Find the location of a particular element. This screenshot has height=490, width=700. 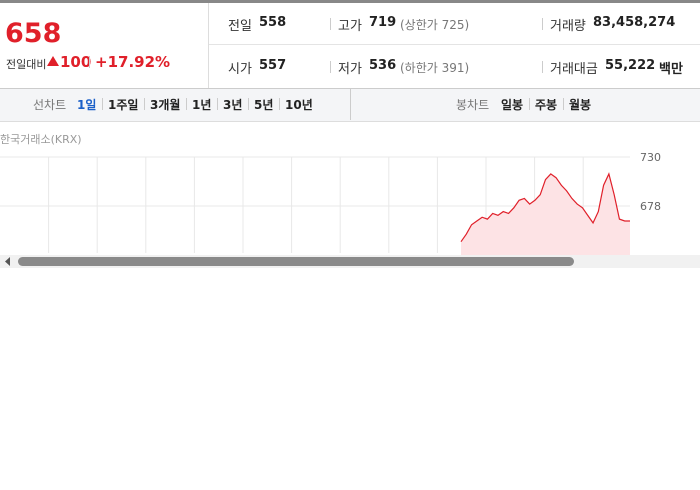

field-label: 저가 is located at coordinates (350, 69).